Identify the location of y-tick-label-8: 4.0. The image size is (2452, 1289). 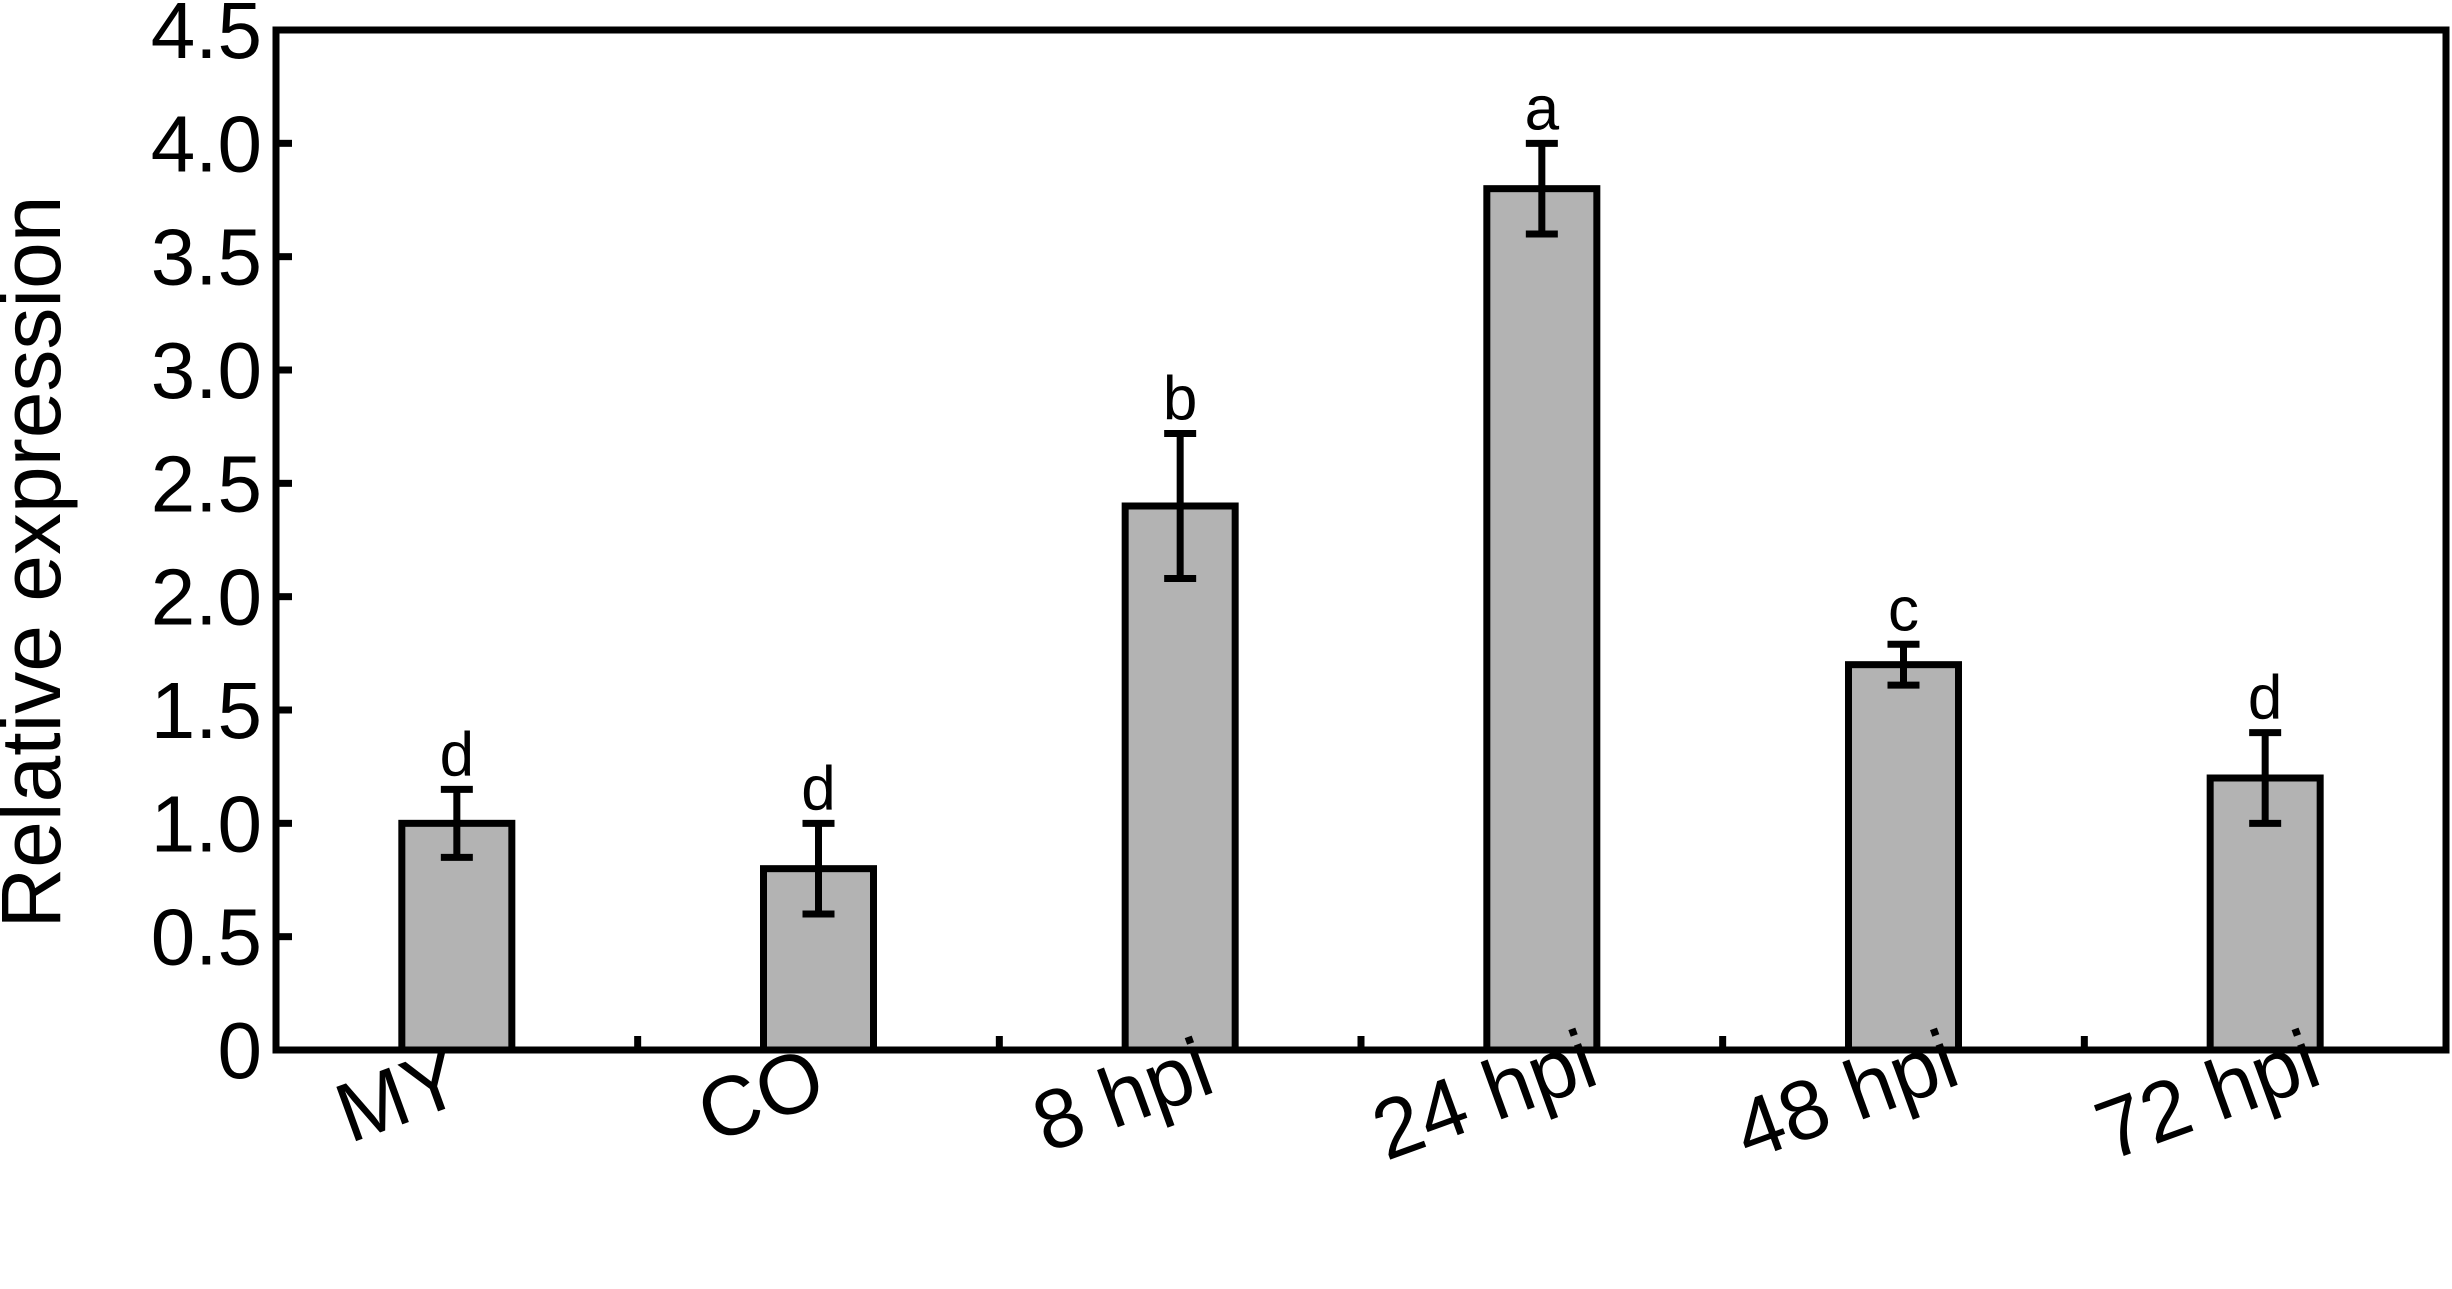
(206, 143).